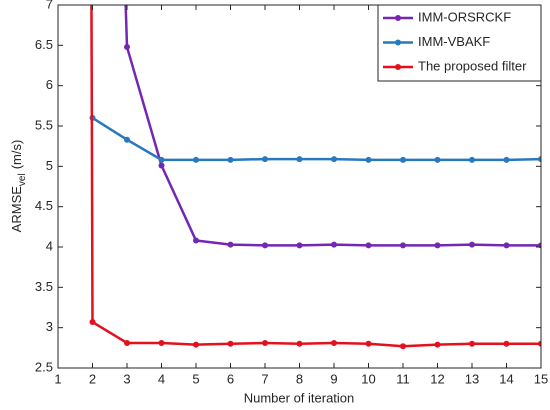 This screenshot has width=550, height=410. I want to click on y-tick-label: 4.5, so click(44, 205).